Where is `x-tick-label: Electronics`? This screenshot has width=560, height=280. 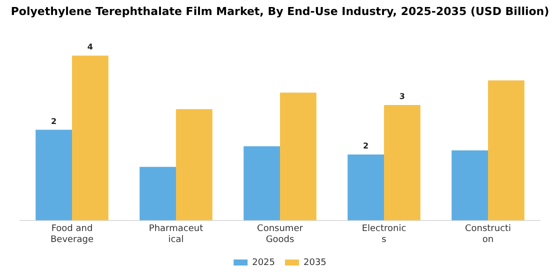
x-tick-label: Electronics is located at coordinates (384, 234).